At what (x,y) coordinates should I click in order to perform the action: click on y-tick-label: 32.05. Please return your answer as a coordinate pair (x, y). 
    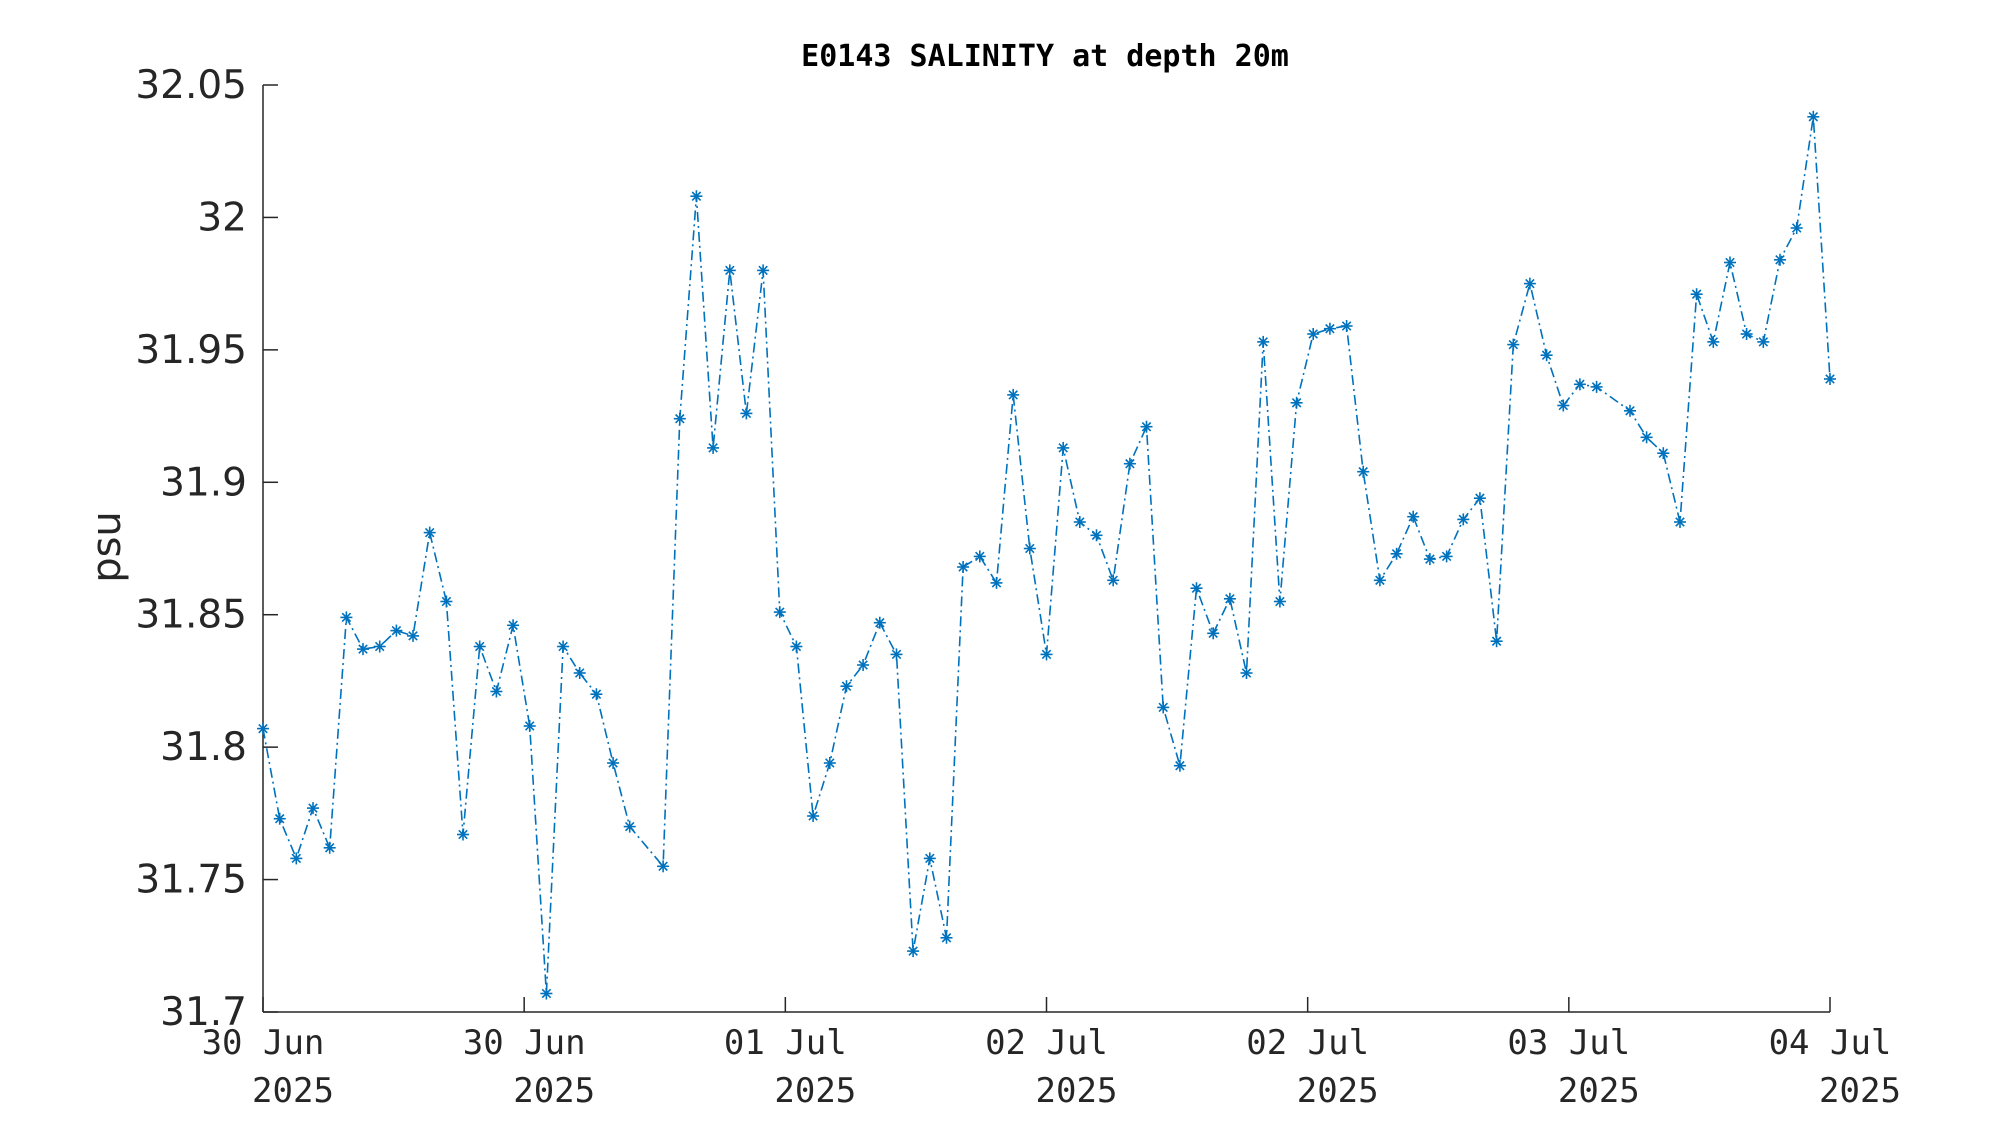
    Looking at the image, I should click on (191, 85).